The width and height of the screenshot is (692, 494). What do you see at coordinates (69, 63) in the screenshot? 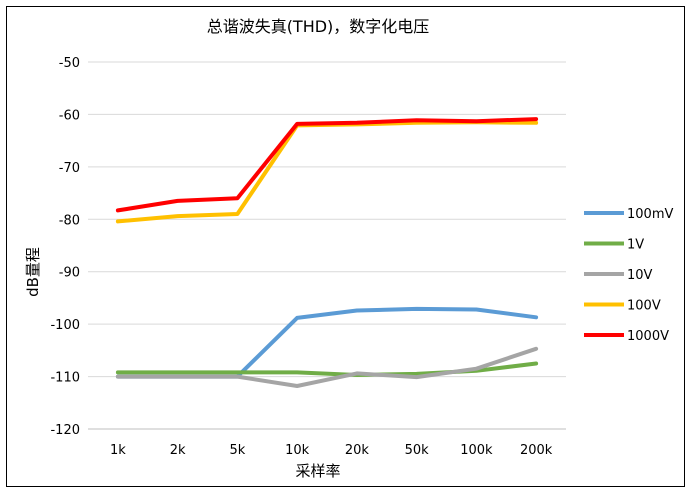
I see `y-tick-label: -50` at bounding box center [69, 63].